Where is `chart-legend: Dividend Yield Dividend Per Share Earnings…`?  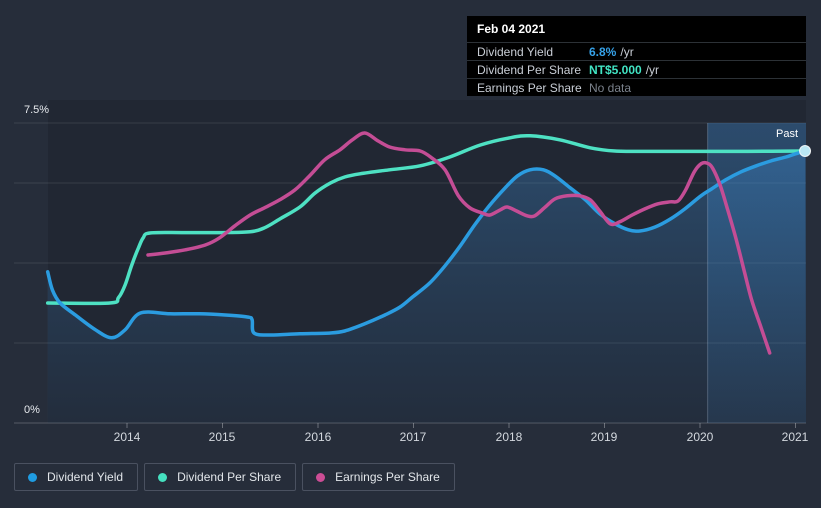
chart-legend: Dividend Yield Dividend Per Share Earnings… is located at coordinates (234, 477).